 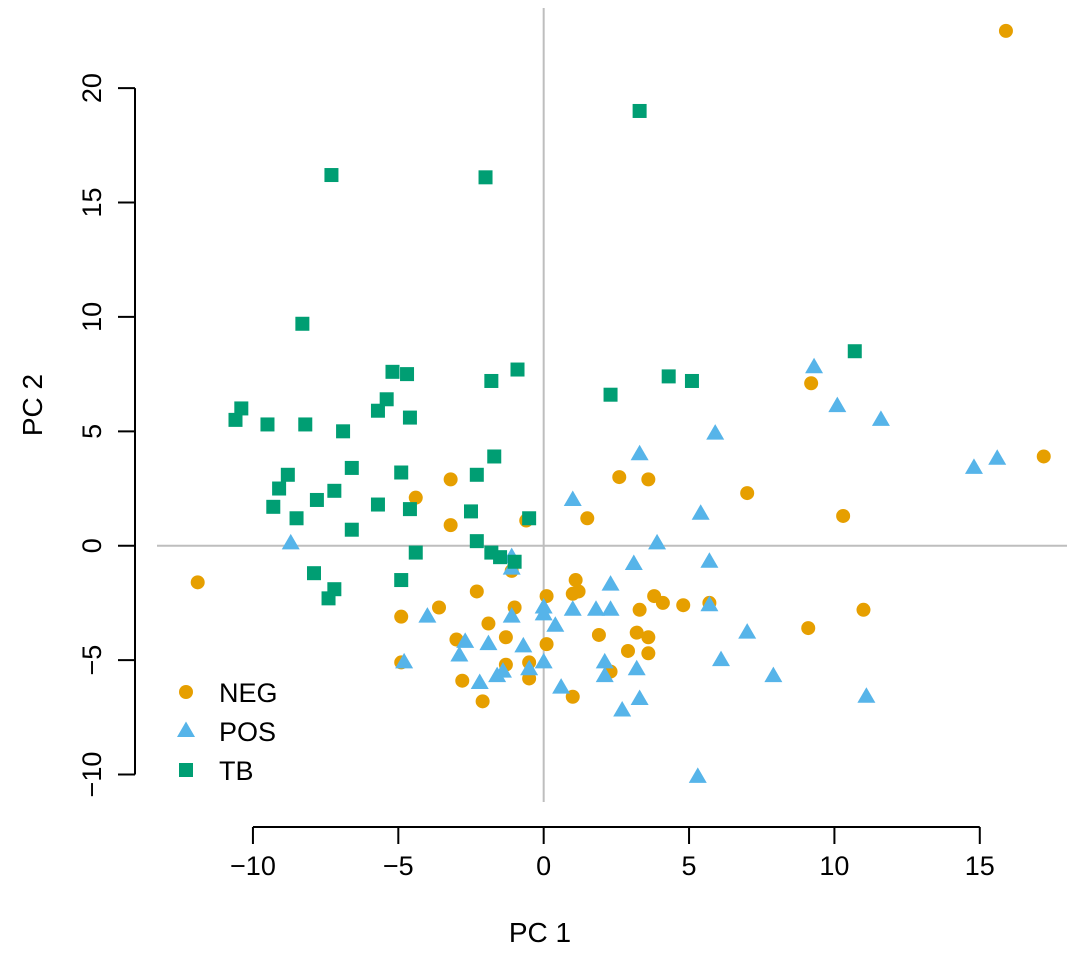 What do you see at coordinates (689, 866) in the screenshot?
I see `x-tick-label: 5` at bounding box center [689, 866].